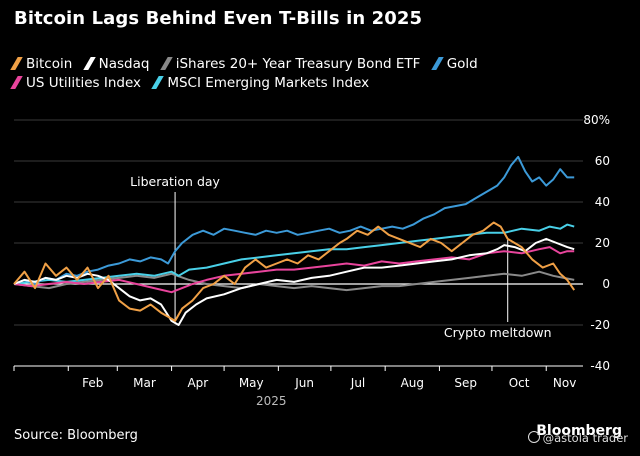  What do you see at coordinates (304, 383) in the screenshot?
I see `x-tick-label: Jun` at bounding box center [304, 383].